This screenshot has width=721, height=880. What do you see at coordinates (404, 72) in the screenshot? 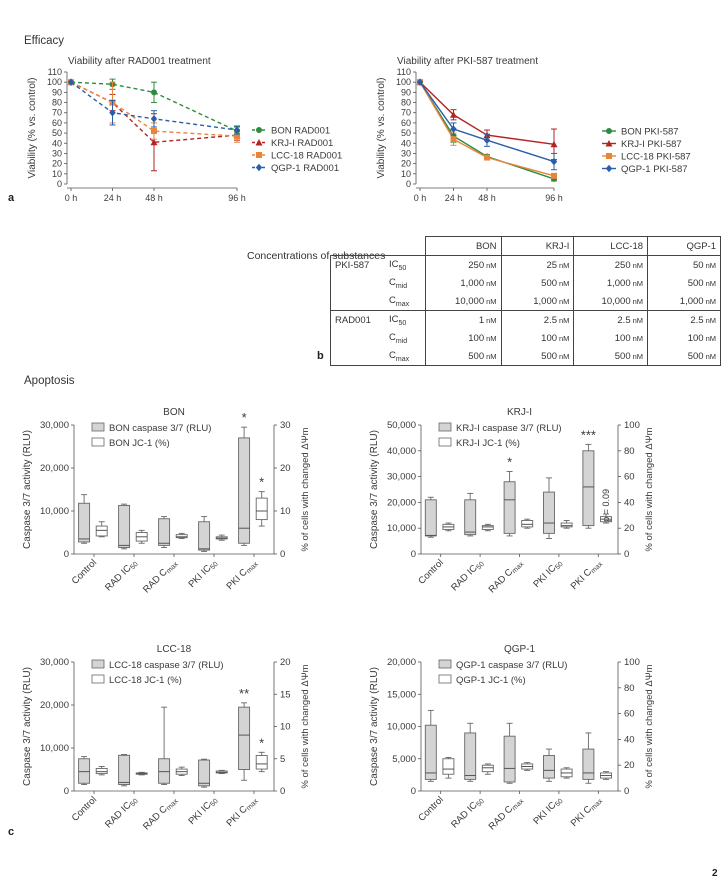
I see `y-tick-label: 110` at bounding box center [404, 72].